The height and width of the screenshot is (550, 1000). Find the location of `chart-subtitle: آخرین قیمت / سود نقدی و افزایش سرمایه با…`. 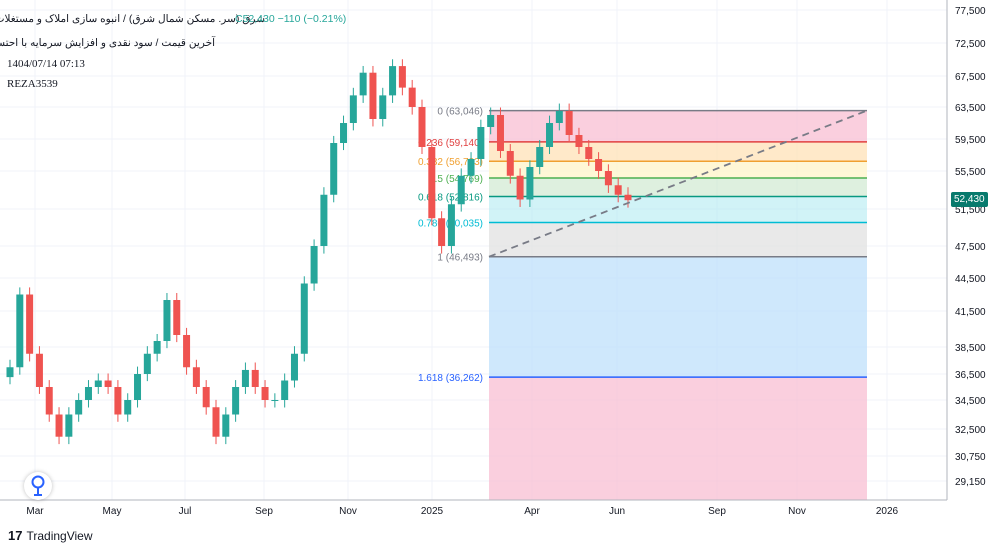

chart-subtitle: آخرین قیمت / سود نقدی و افزایش سرمایه با… is located at coordinates (107, 43).